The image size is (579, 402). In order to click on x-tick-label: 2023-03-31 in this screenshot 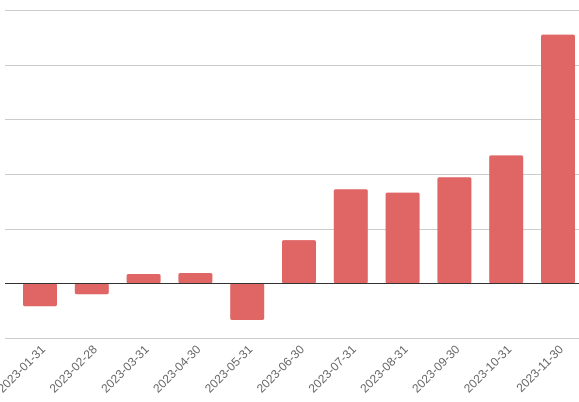, I will do `click(125, 369)`.